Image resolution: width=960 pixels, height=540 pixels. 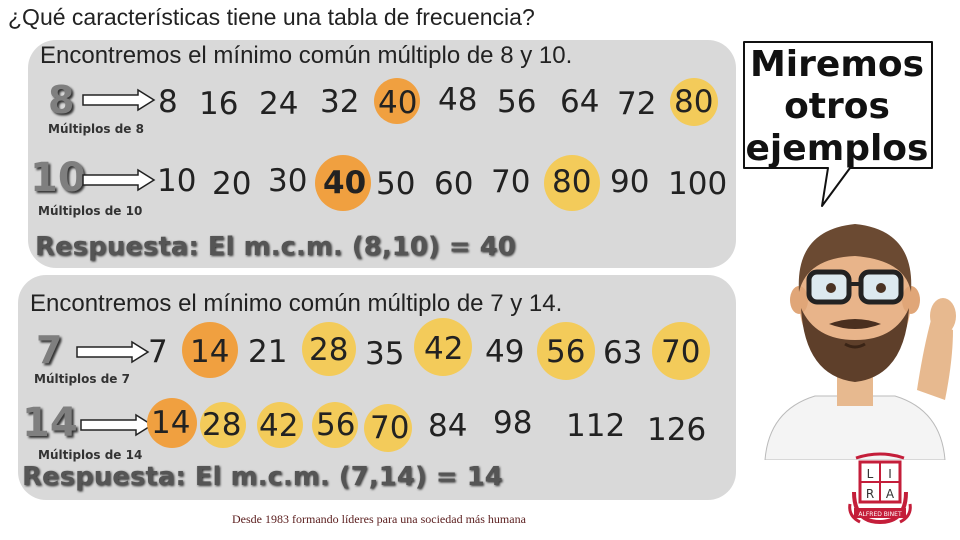 I want to click on bubble-line-1: Miremos, so click(x=836, y=64).